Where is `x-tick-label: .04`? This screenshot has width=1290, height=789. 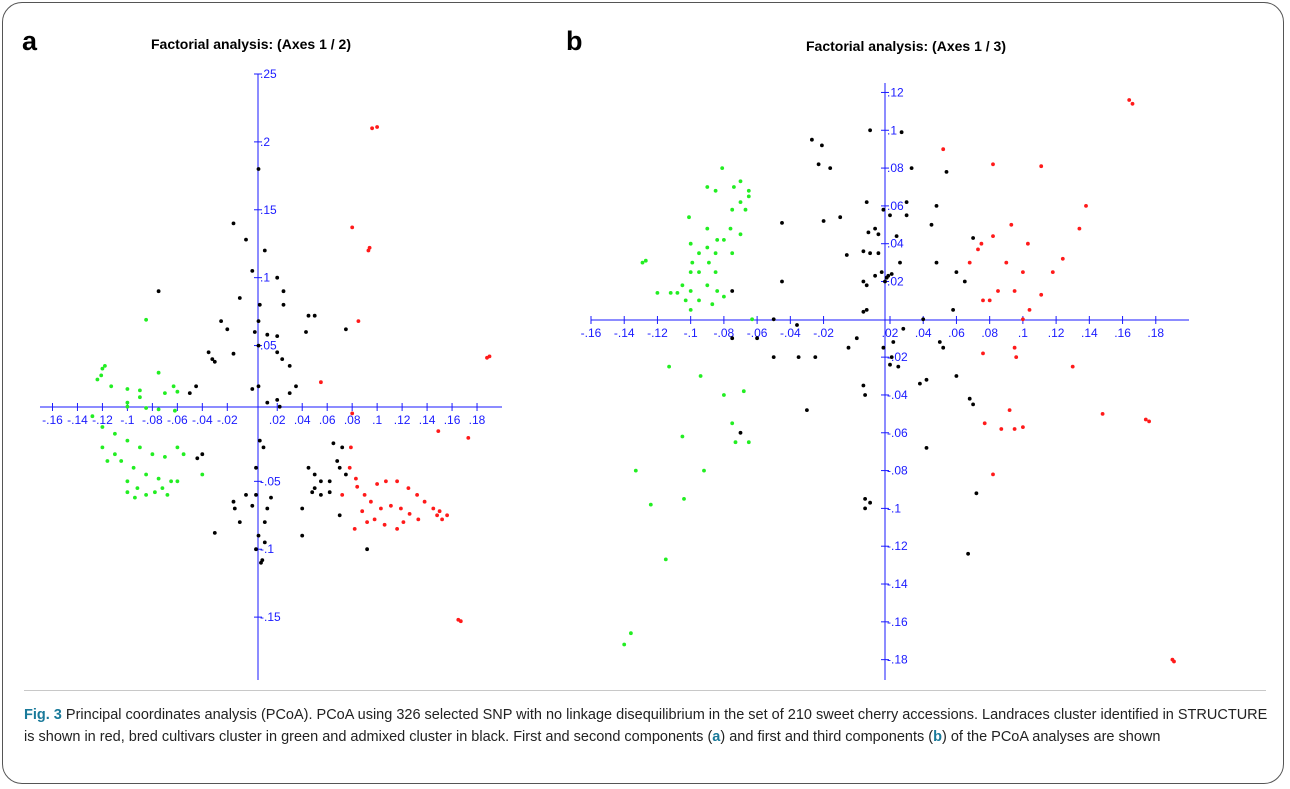 x-tick-label: .04 is located at coordinates (923, 333).